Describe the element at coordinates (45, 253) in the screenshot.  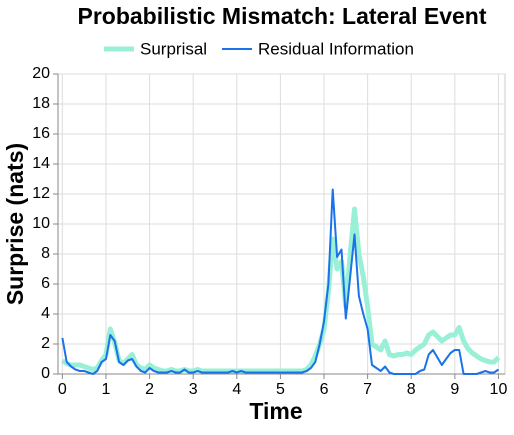
I see `y-tick-label: 8` at that location.